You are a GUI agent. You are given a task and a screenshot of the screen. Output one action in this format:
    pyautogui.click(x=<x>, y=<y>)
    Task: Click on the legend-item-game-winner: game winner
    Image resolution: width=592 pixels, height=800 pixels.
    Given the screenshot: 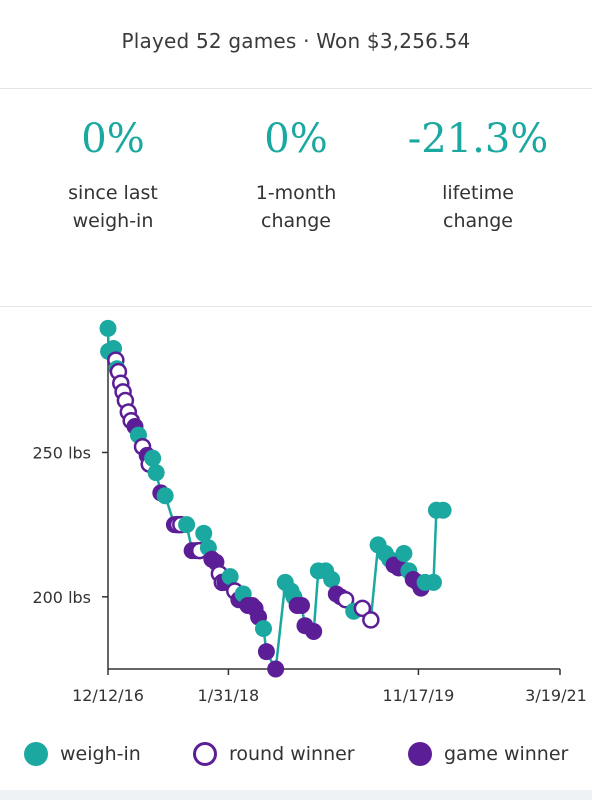 What is the action you would take?
    pyautogui.click(x=488, y=754)
    